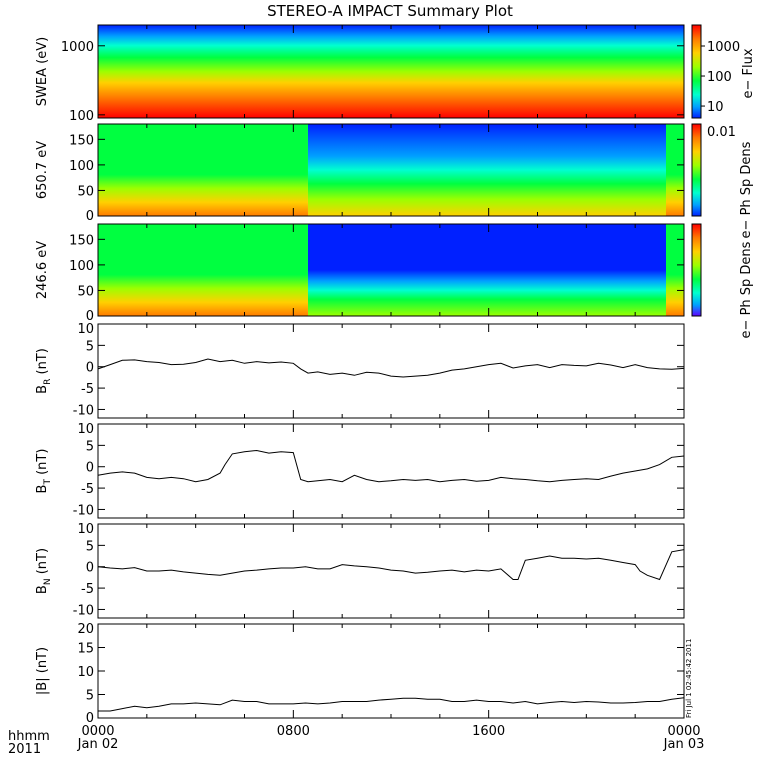 This screenshot has height=780, width=780. I want to click on colorbar-tick-label: 0.01, so click(721, 132).